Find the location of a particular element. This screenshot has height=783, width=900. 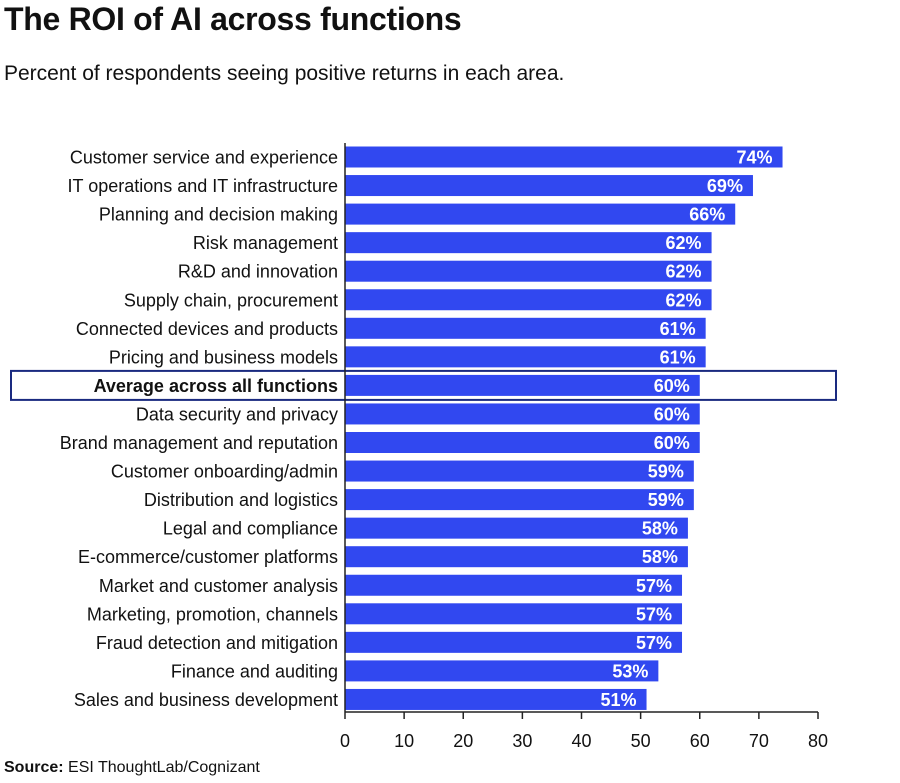

category-label: IT operations and IT infrastructure is located at coordinates (203, 186).